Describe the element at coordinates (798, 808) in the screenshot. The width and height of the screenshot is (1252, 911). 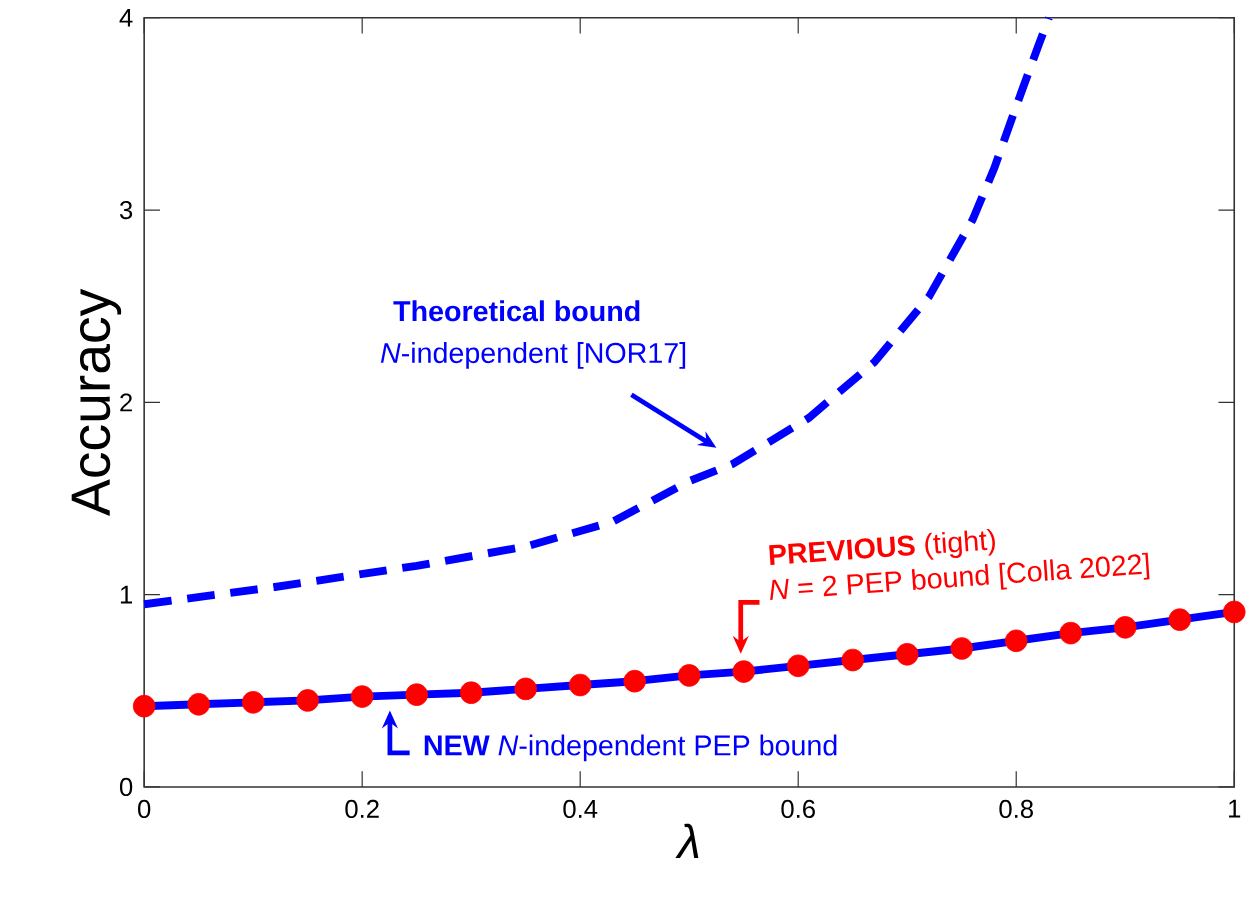
I see `x-tick-label: 0.6` at that location.